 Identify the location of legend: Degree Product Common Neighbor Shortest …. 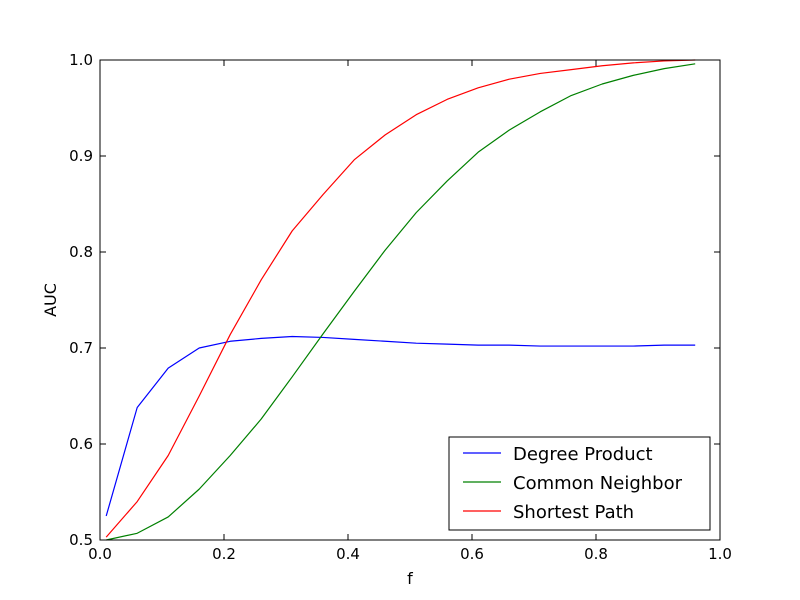
(579, 483).